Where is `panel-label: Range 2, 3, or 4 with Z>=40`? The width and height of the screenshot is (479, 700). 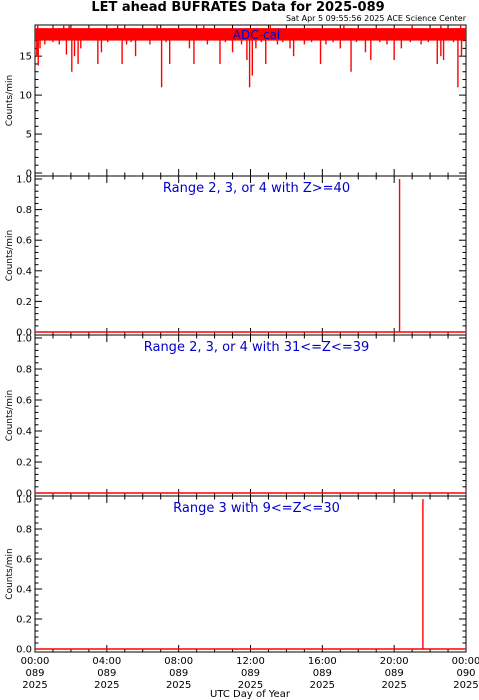 panel-label: Range 2, 3, or 4 with Z>=40 is located at coordinates (256, 188).